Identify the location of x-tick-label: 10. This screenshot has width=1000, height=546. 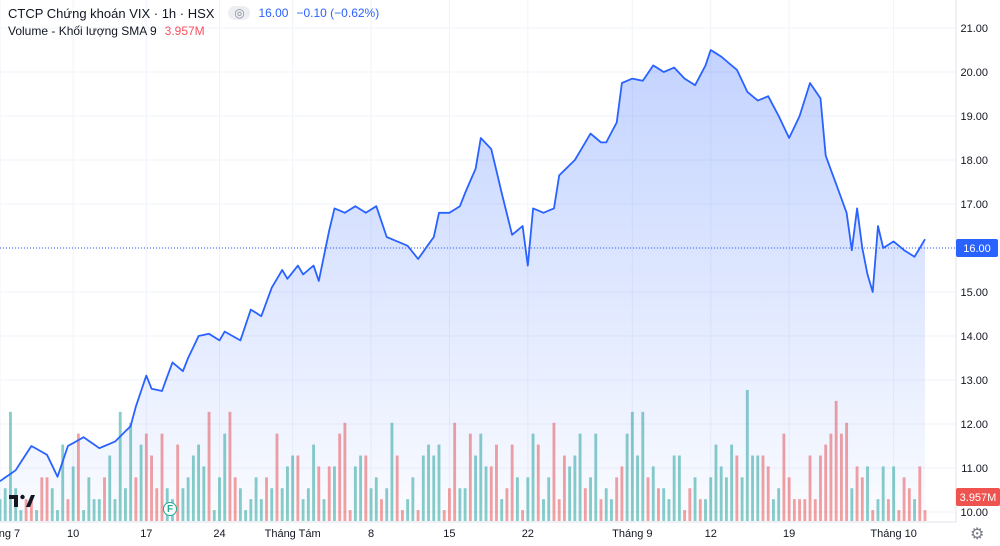
(73, 534).